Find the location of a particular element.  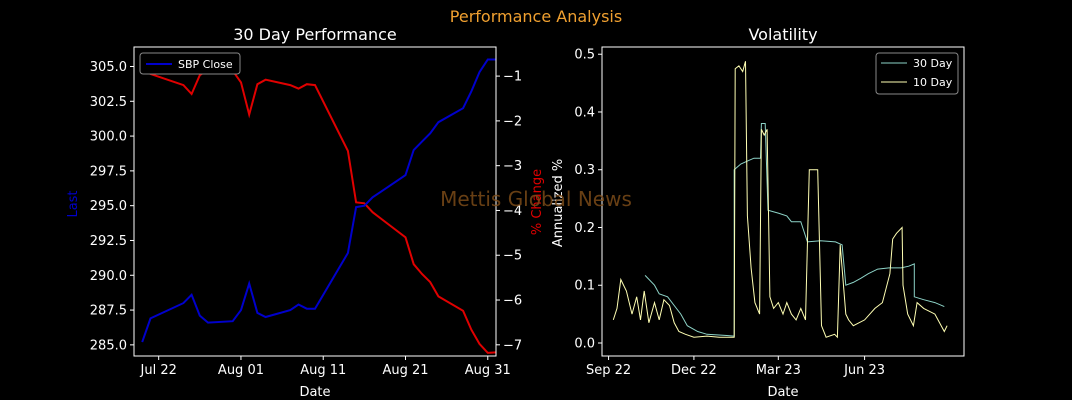

y-tick-label: 292.5 is located at coordinates (108, 241).